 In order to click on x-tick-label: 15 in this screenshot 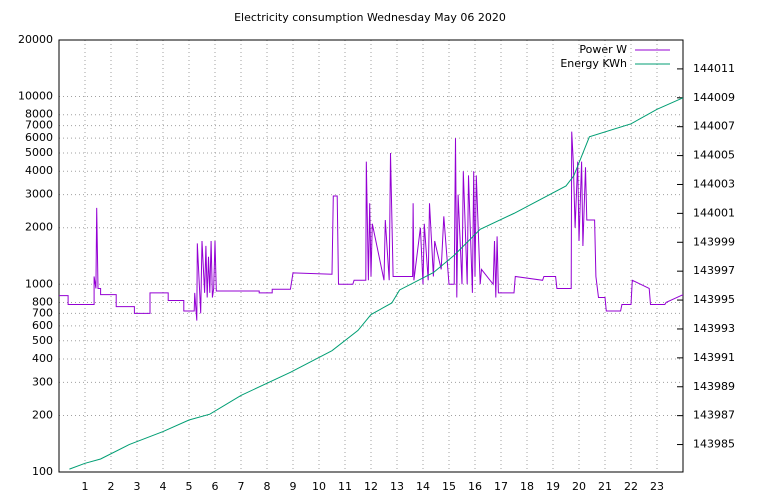, I will do `click(449, 486)`.